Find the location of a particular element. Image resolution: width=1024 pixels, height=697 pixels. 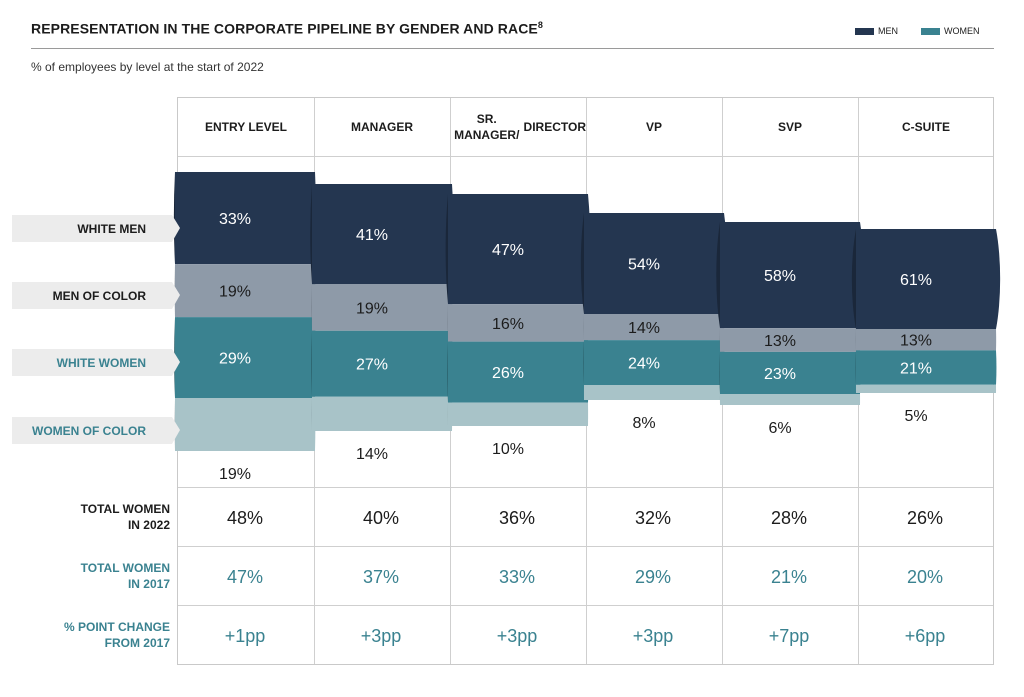

legend-men: MEN is located at coordinates (876, 31).